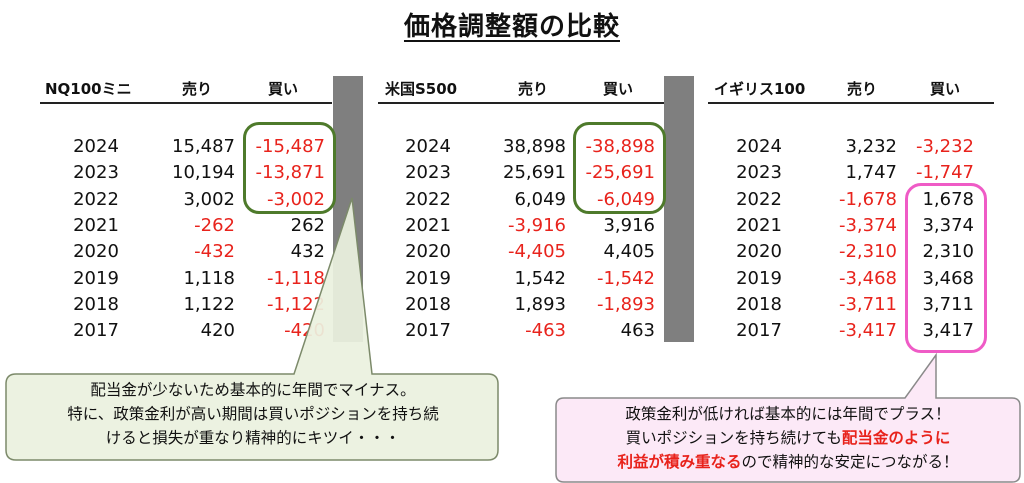  I want to click on buy-value: -1,893, so click(625, 304).